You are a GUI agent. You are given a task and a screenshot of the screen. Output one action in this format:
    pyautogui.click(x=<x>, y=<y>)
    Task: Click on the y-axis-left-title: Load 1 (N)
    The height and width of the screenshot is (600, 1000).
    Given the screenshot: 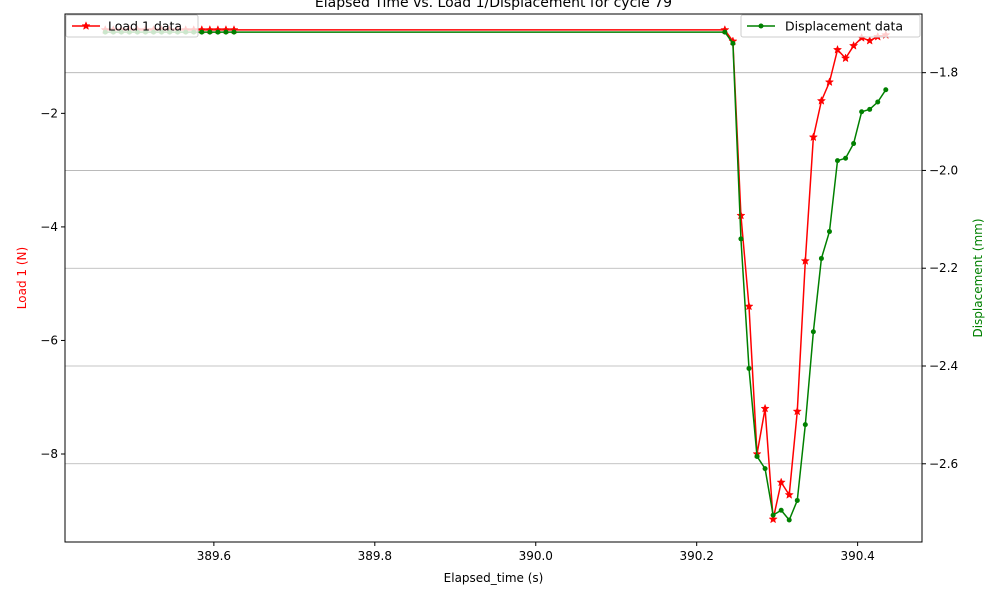 What is the action you would take?
    pyautogui.click(x=22, y=278)
    